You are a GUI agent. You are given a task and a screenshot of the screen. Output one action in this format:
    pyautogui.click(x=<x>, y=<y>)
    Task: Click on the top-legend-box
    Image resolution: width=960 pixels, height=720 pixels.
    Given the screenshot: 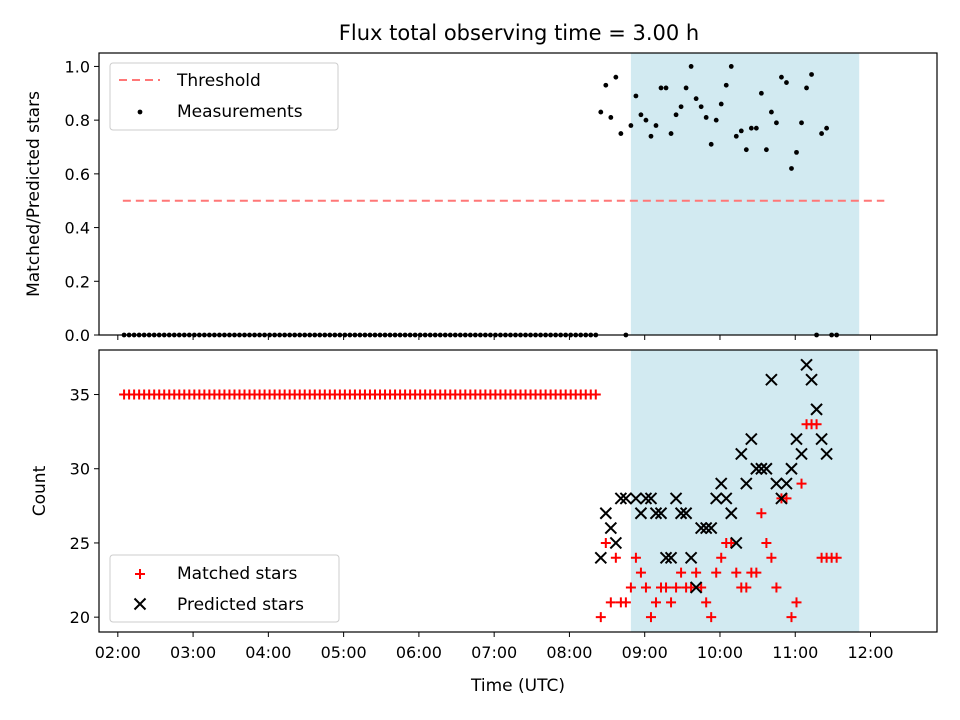 What is the action you would take?
    pyautogui.click(x=224, y=96)
    